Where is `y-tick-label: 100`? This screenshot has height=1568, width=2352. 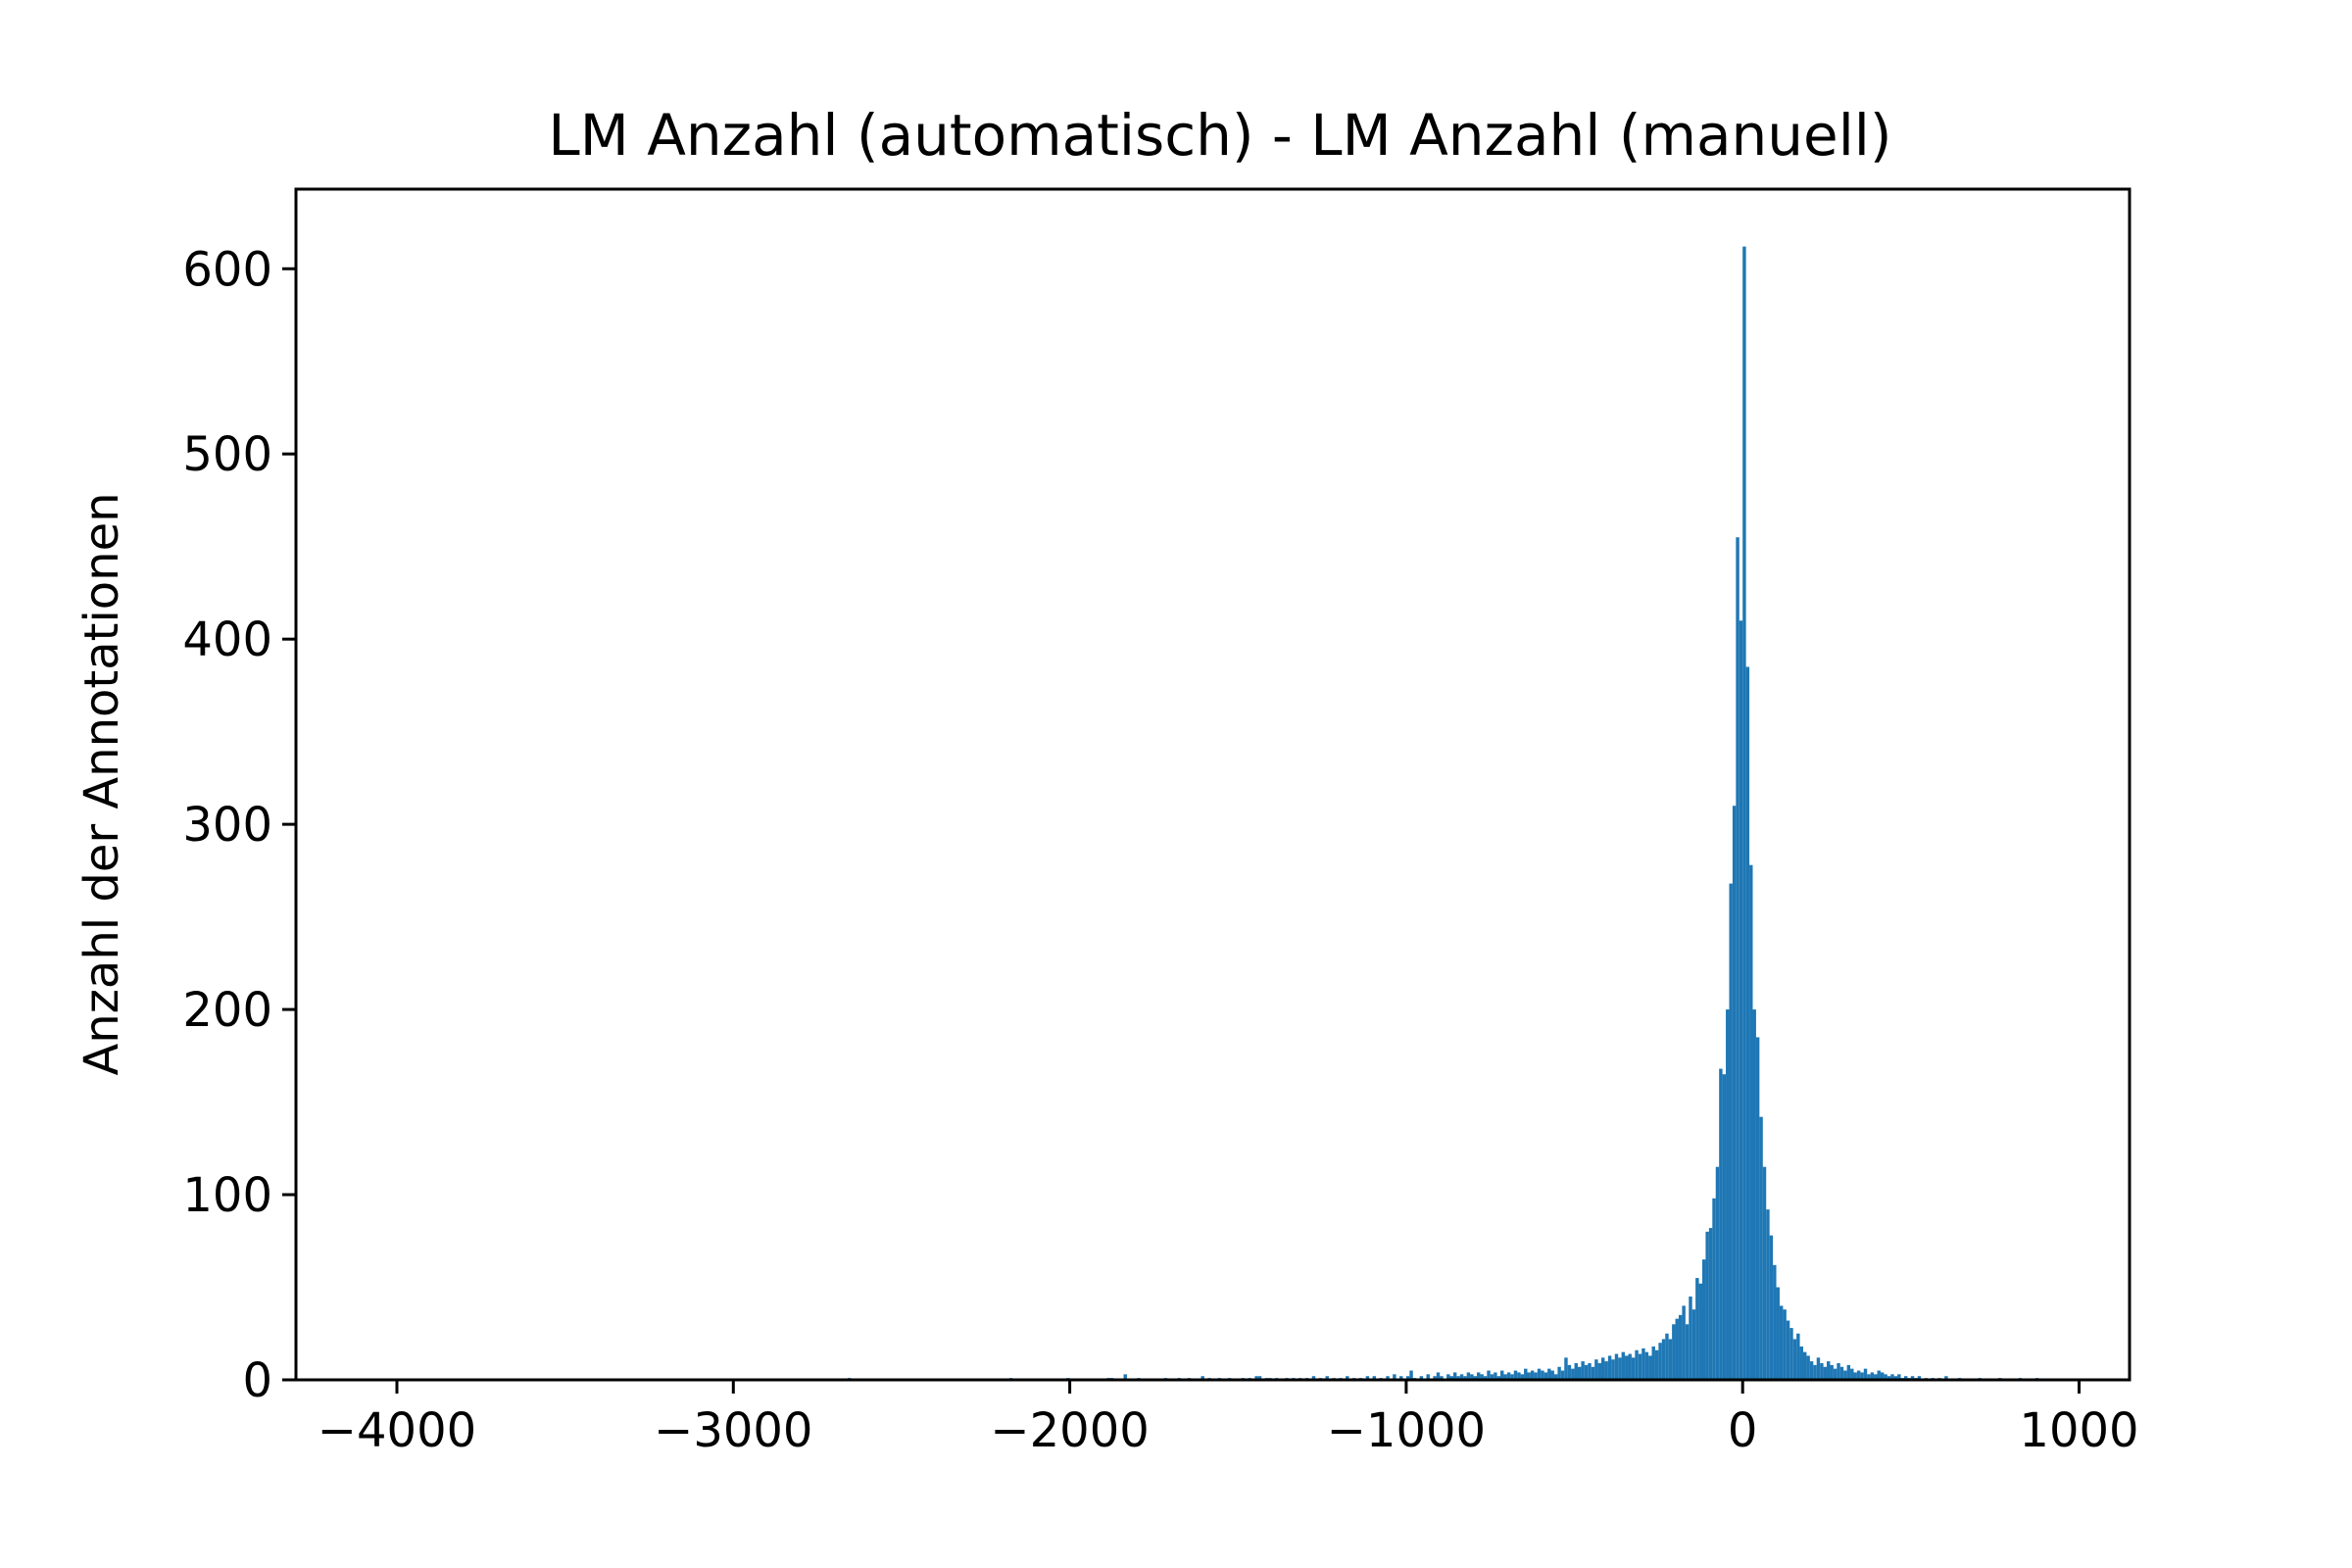
y-tick-label: 100 is located at coordinates (227, 1195).